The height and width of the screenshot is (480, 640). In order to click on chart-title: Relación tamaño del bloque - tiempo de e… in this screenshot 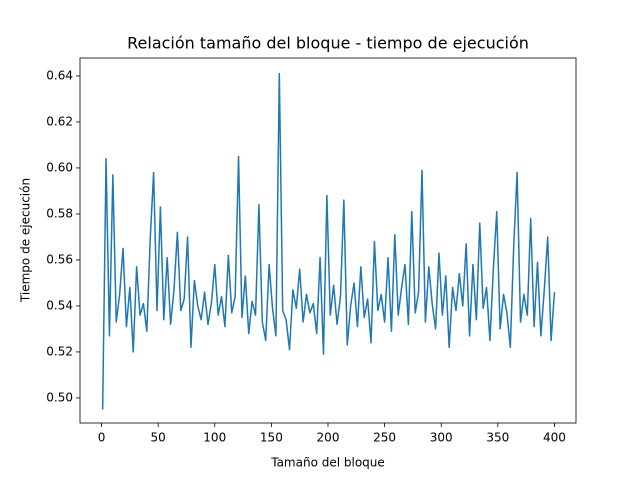, I will do `click(328, 43)`.